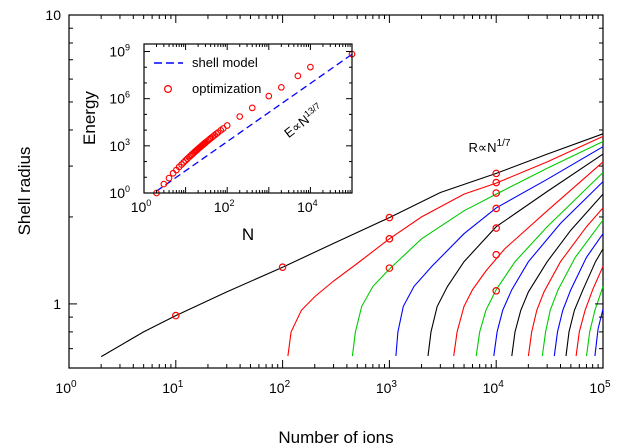 This screenshot has height=447, width=639. What do you see at coordinates (225, 62) in the screenshot?
I see `legend-shell-model-label: shell model` at bounding box center [225, 62].